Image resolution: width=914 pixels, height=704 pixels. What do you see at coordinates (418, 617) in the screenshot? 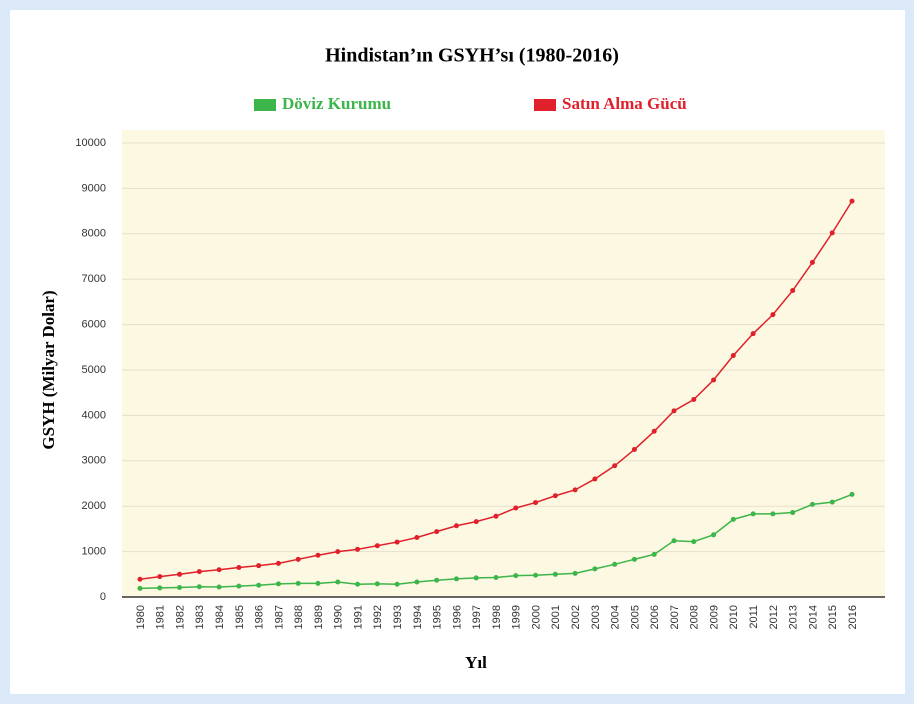
I see `x-tick-label: 1994` at bounding box center [418, 617].